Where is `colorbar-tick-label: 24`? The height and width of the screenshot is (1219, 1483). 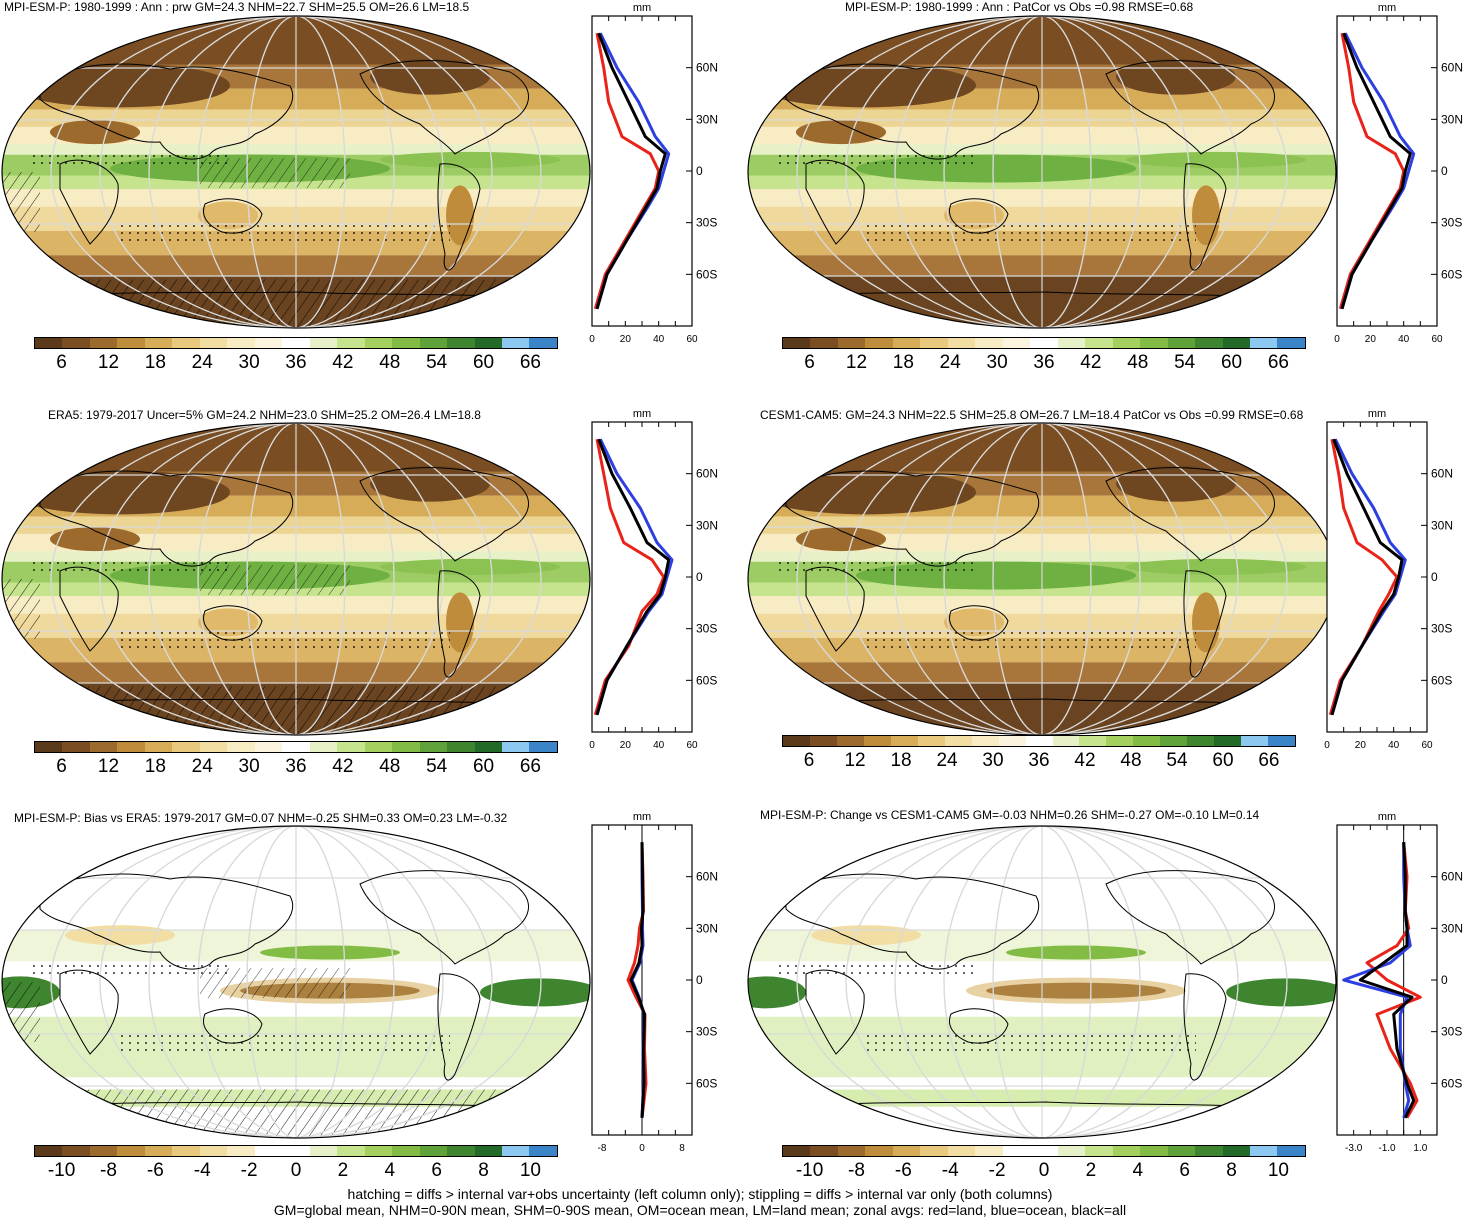 colorbar-tick-label: 24 is located at coordinates (950, 362).